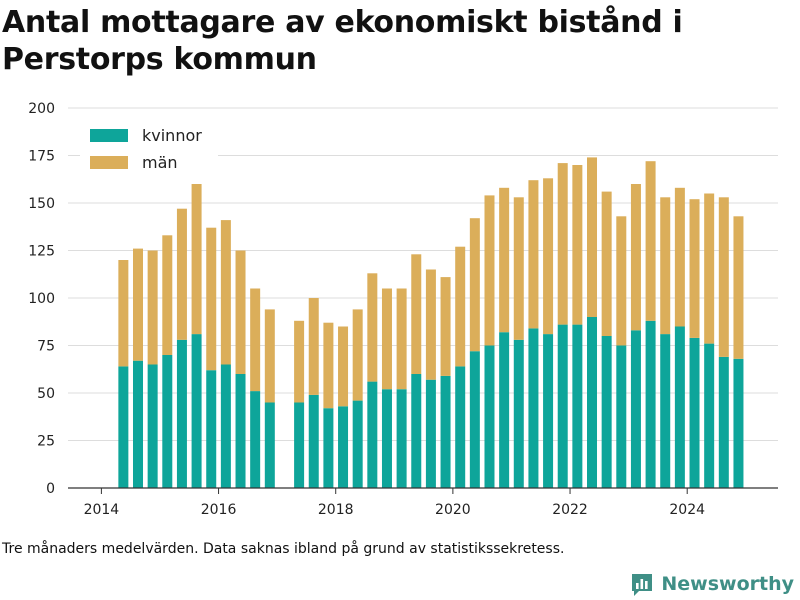 Image resolution: width=800 pixels, height=600 pixels. Describe the element at coordinates (219, 510) in the screenshot. I see `x-tick-label: 2016` at that location.